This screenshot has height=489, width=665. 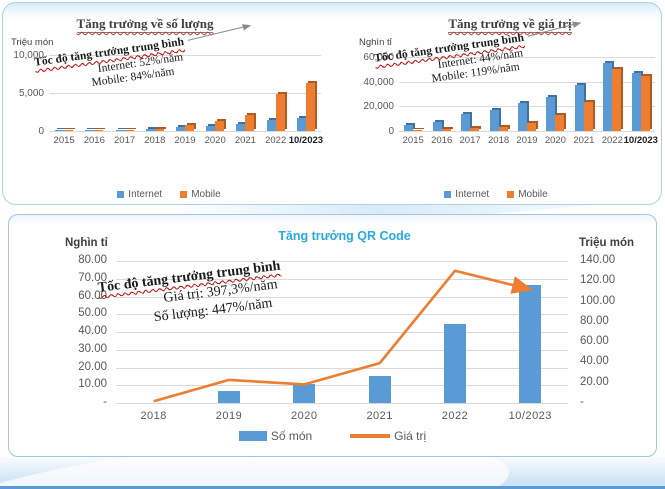 What do you see at coordinates (92, 277) in the screenshot?
I see `left-tick-label: 70.00` at bounding box center [92, 277].